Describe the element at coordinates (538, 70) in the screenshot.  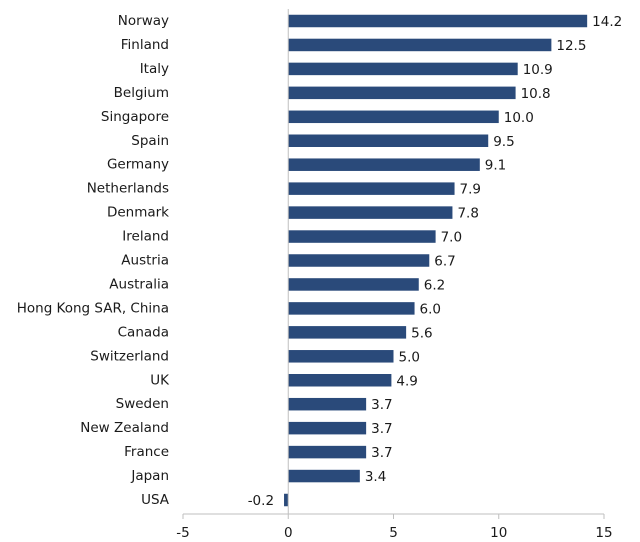
I see `value-label-italy: 10.9` at that location.